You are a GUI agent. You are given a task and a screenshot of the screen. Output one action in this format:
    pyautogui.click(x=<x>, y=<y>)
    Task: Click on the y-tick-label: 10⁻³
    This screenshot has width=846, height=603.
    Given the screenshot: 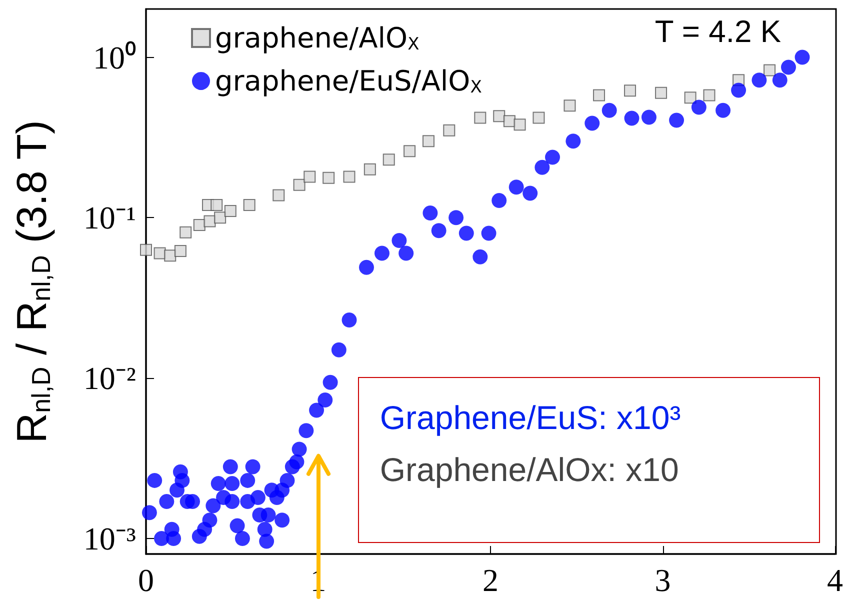 What is the action you would take?
    pyautogui.click(x=109, y=538)
    